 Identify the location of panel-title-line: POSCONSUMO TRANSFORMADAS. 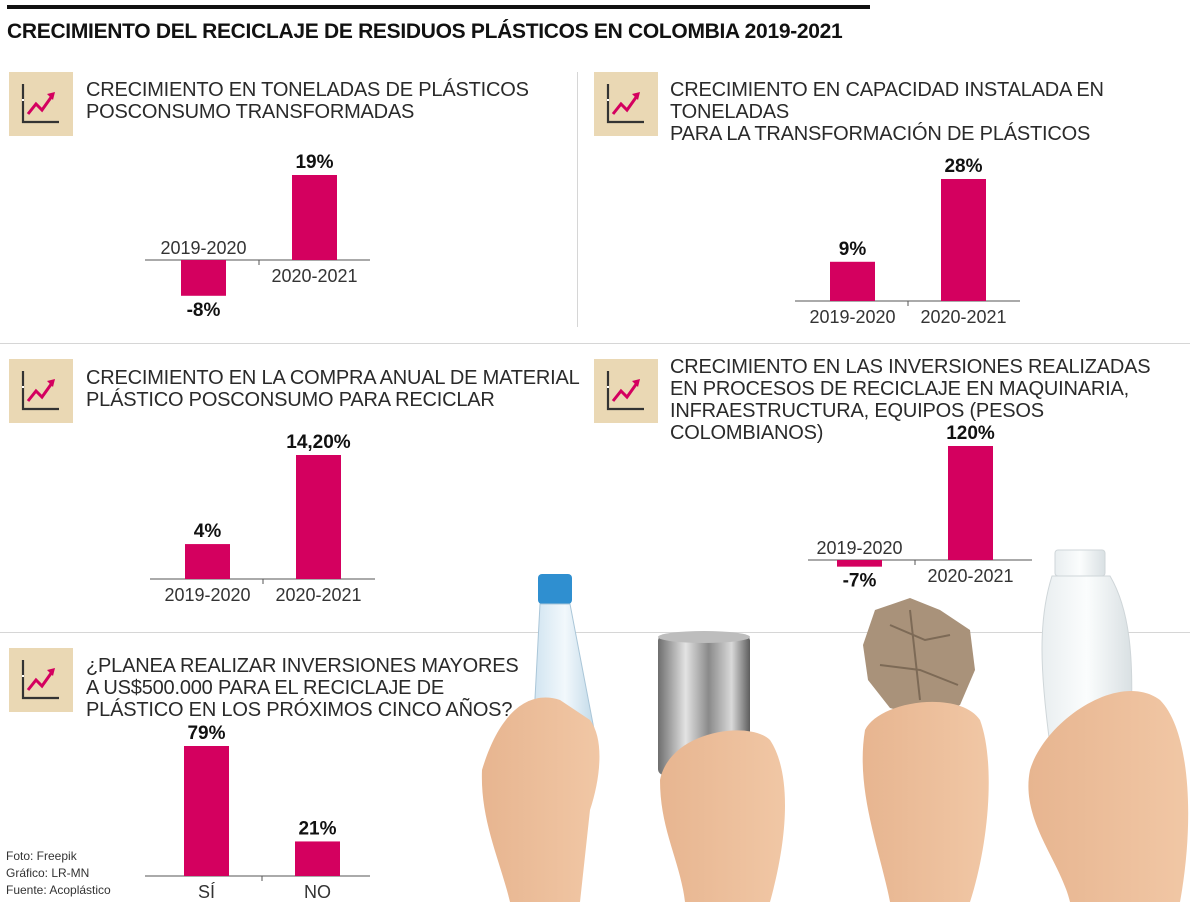
(250, 112).